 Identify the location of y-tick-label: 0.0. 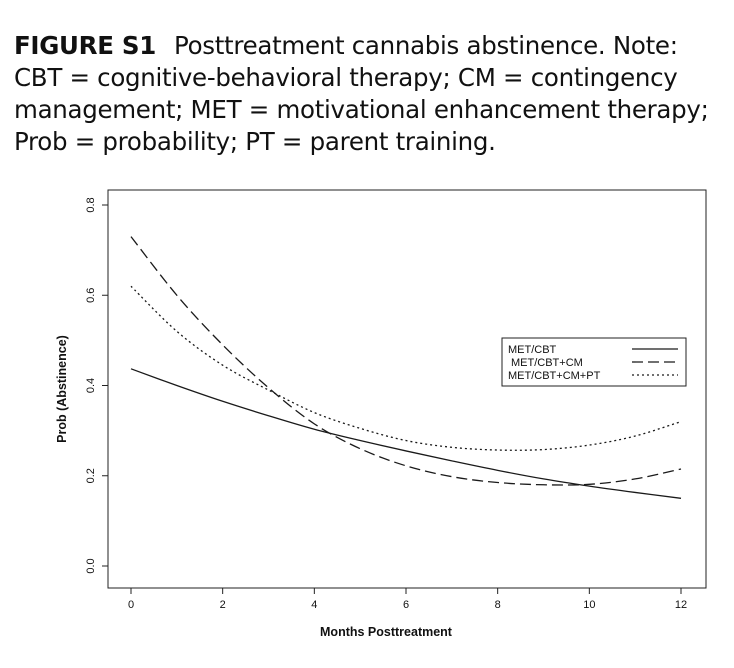
(91, 565).